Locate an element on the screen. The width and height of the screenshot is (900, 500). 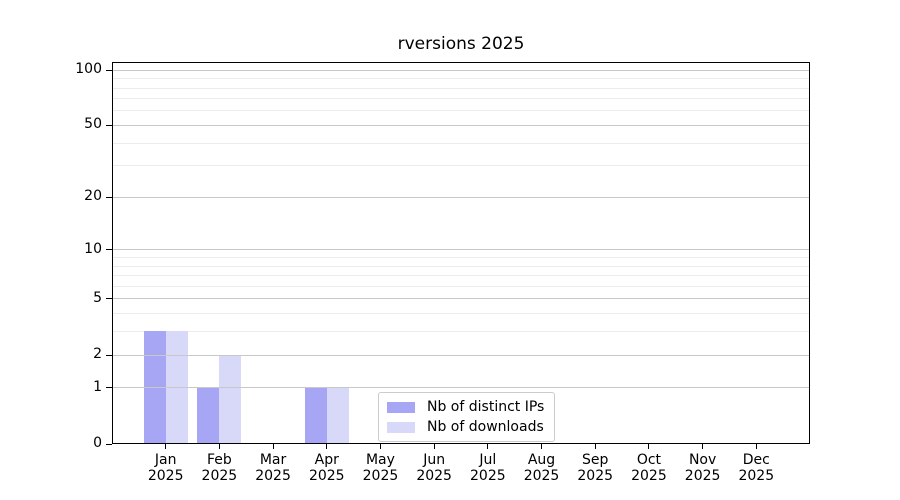
x-tick-month: Mar is located at coordinates (273, 459).